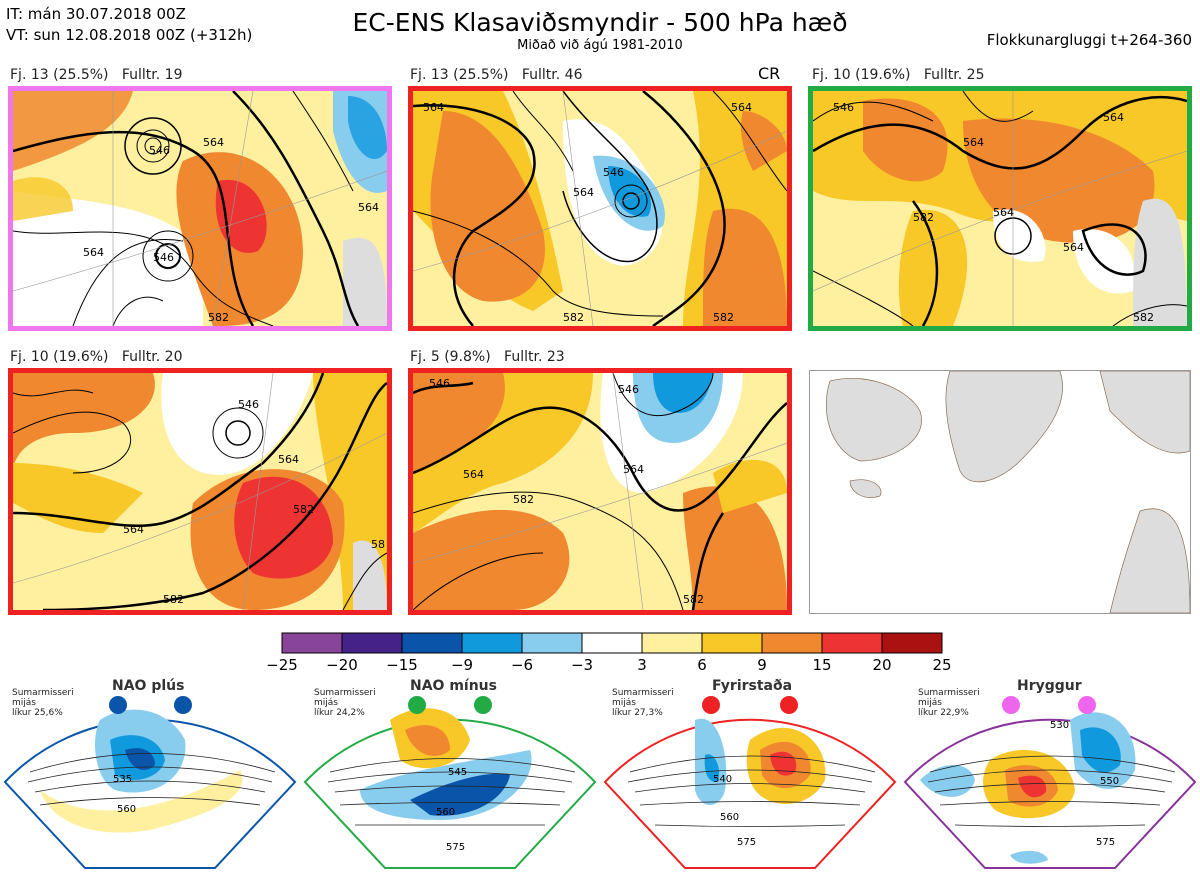 This screenshot has height=874, width=1200. I want to click on regime-contour: 545, so click(457, 772).